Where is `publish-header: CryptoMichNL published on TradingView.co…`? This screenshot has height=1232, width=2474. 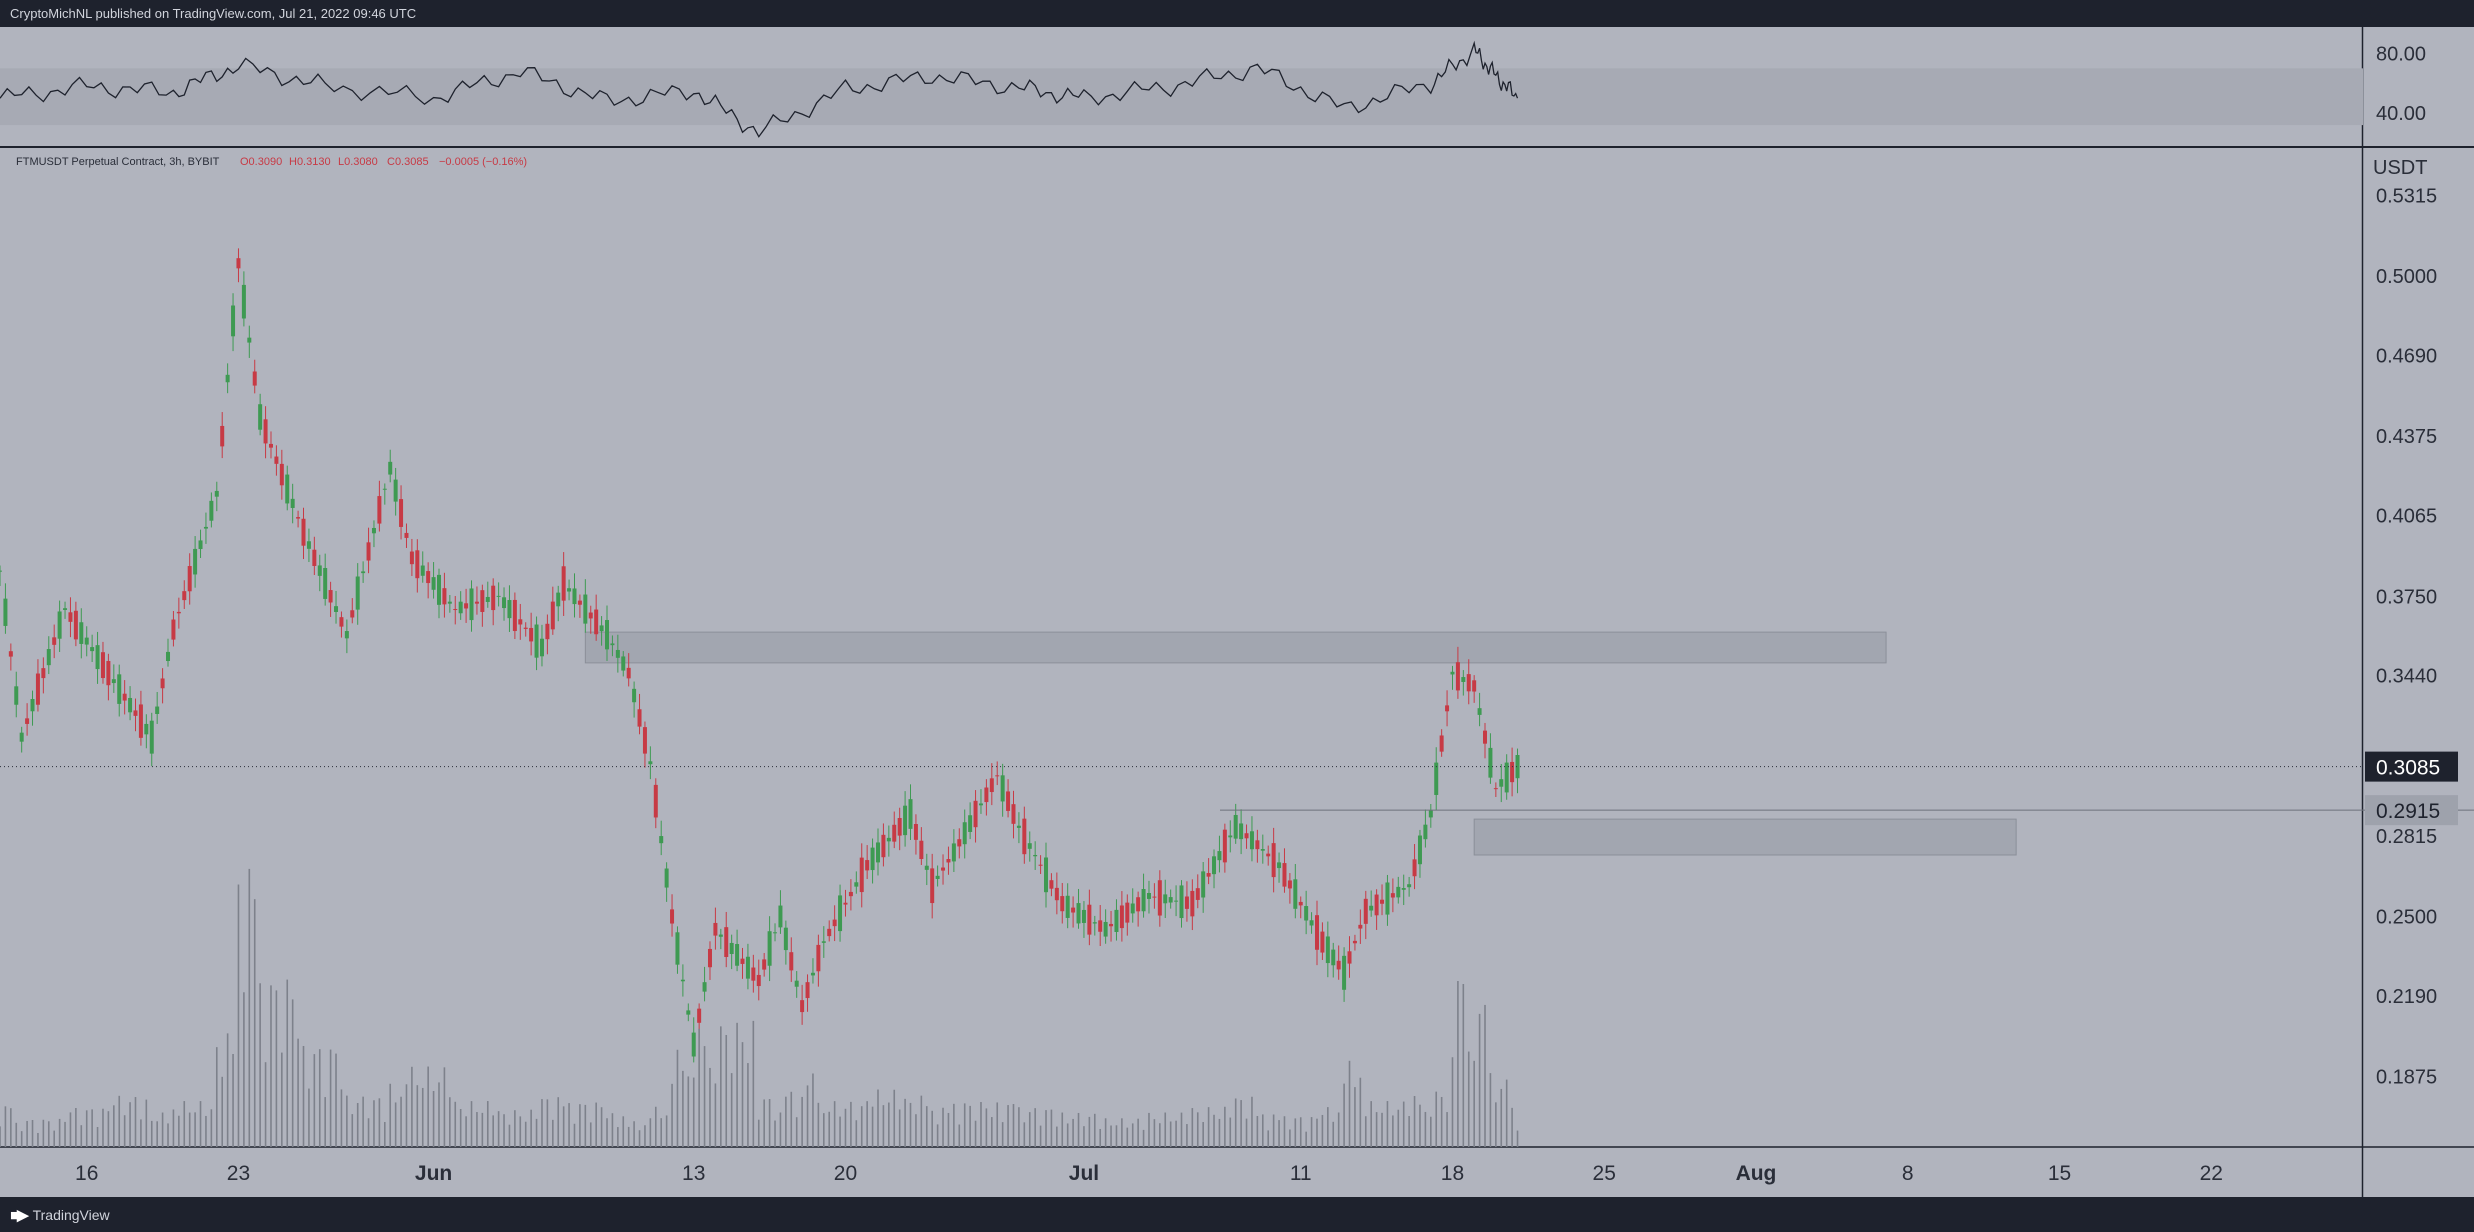 publish-header: CryptoMichNL published on TradingView.co… is located at coordinates (1237, 13).